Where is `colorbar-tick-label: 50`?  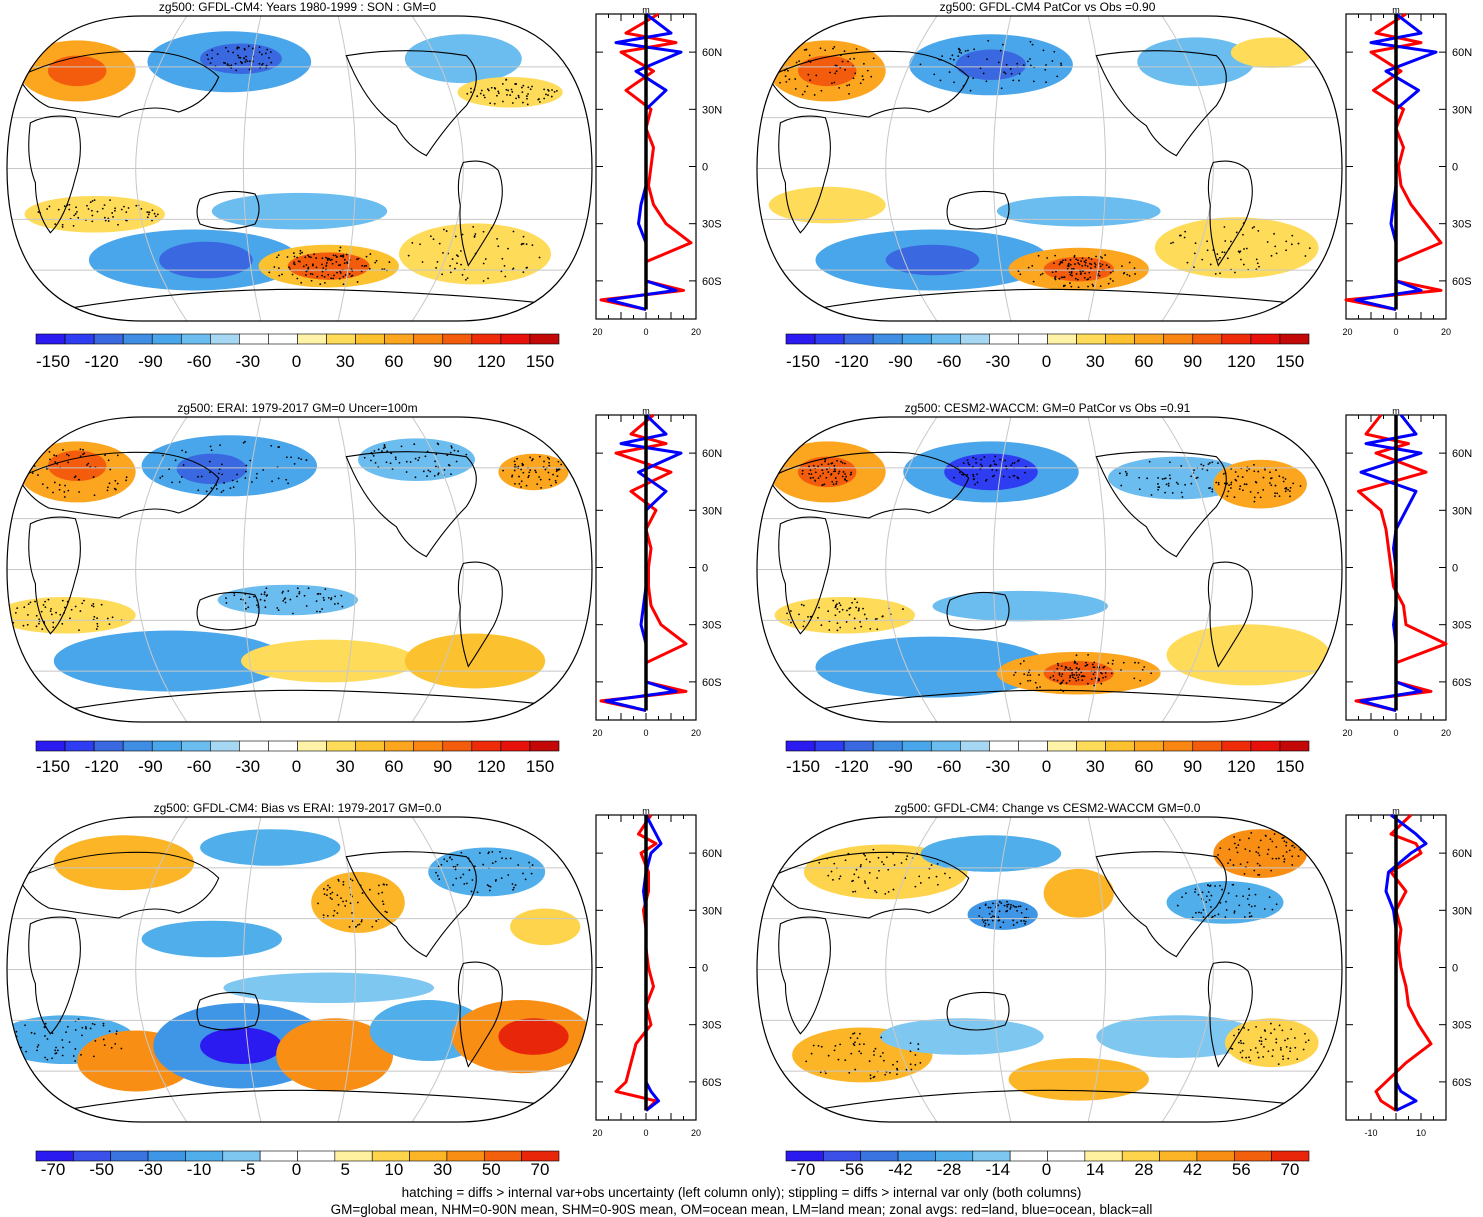 colorbar-tick-label: 50 is located at coordinates (491, 1169).